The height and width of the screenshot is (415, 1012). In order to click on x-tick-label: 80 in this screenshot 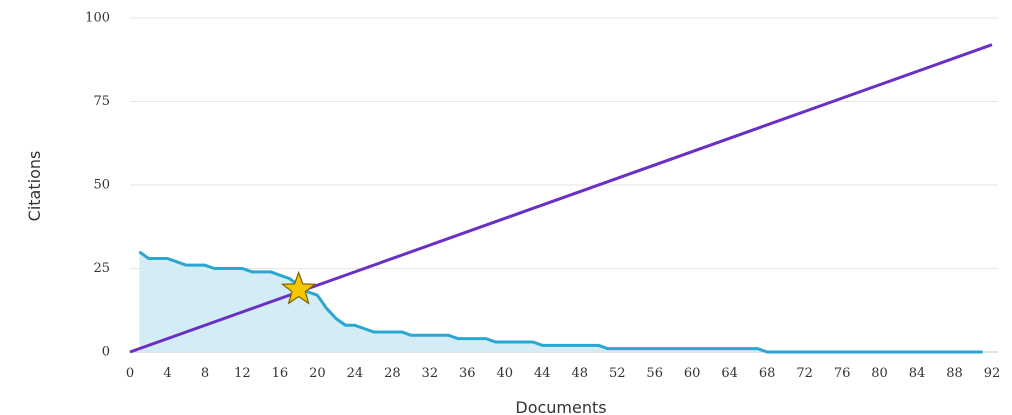, I will do `click(879, 373)`.